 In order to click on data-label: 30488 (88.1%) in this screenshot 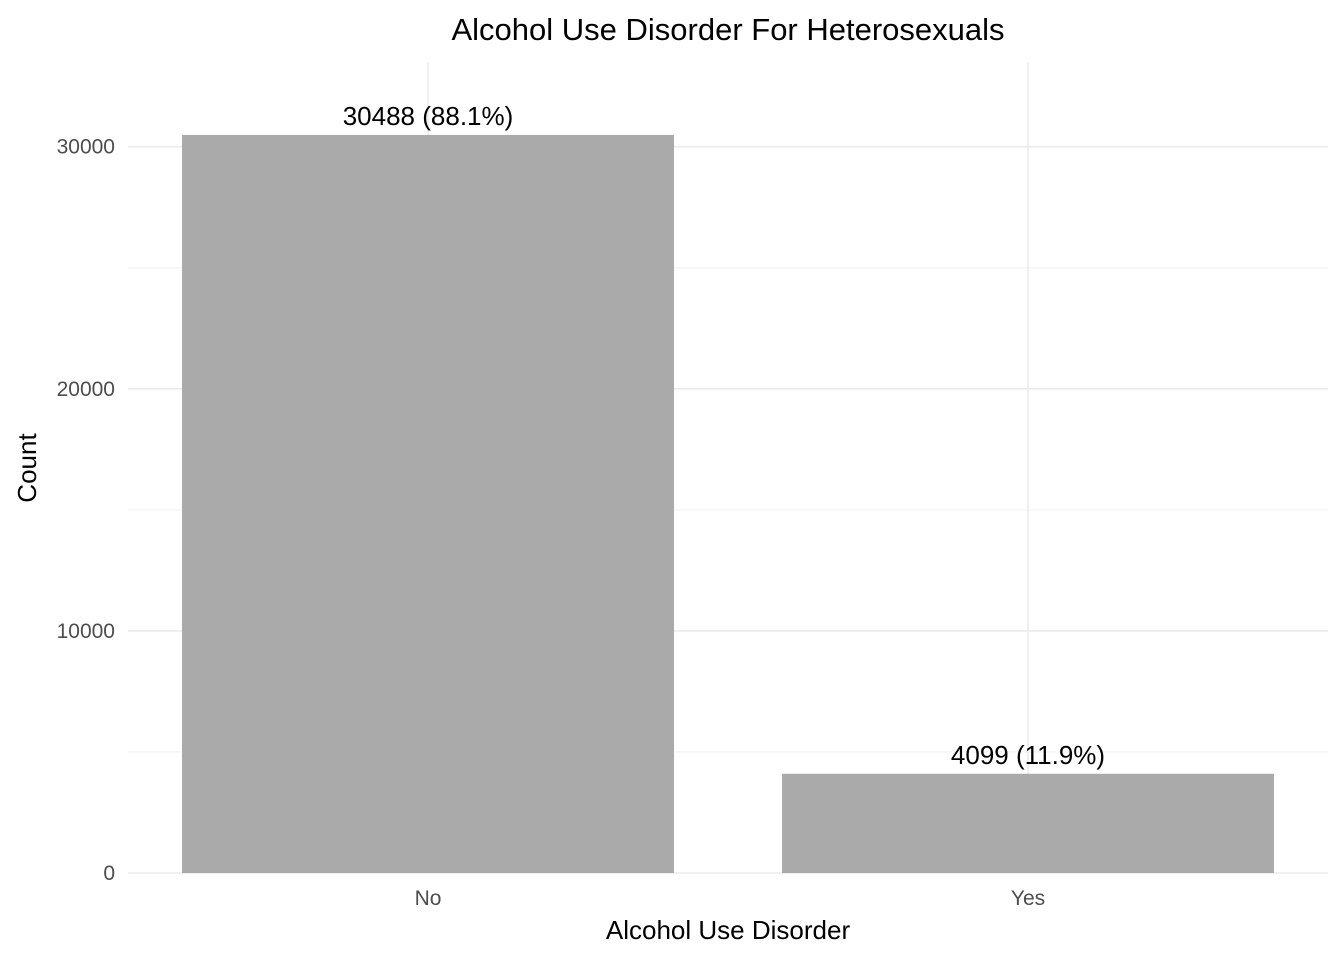, I will do `click(428, 116)`.